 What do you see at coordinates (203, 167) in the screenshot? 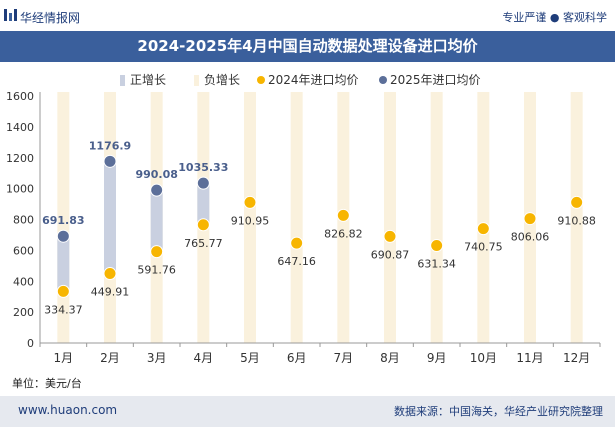
I see `label-2025: 1035.33` at bounding box center [203, 167].